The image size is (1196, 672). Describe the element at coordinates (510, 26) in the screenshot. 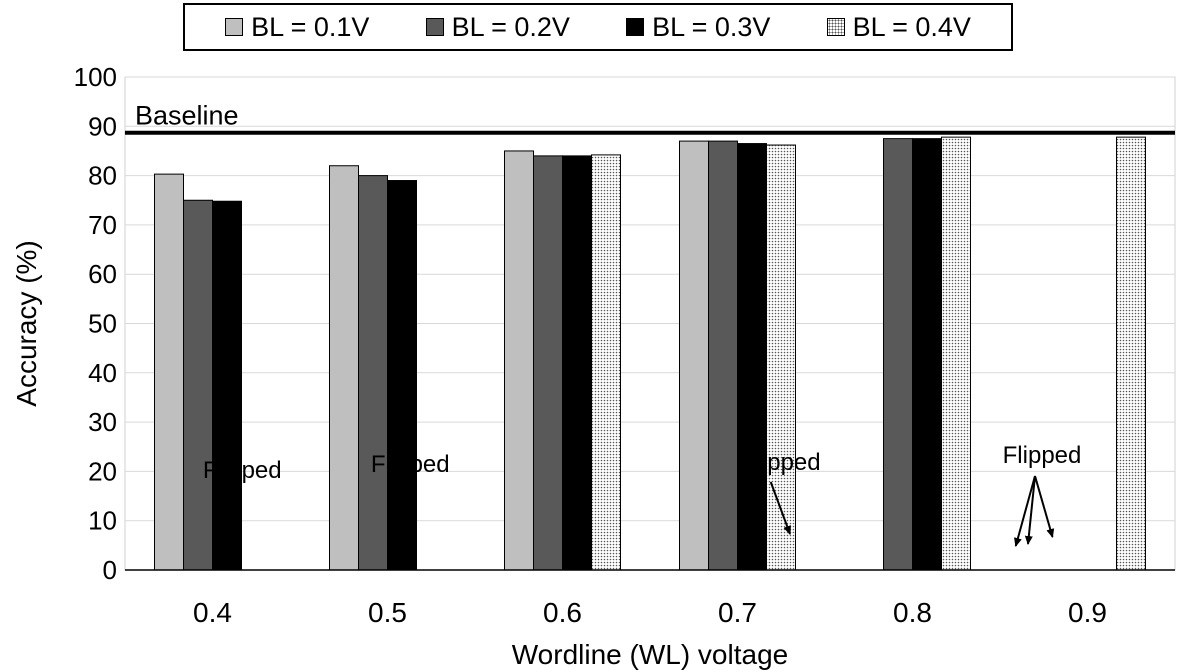

I see `legend-label: BL = 0.2V` at that location.